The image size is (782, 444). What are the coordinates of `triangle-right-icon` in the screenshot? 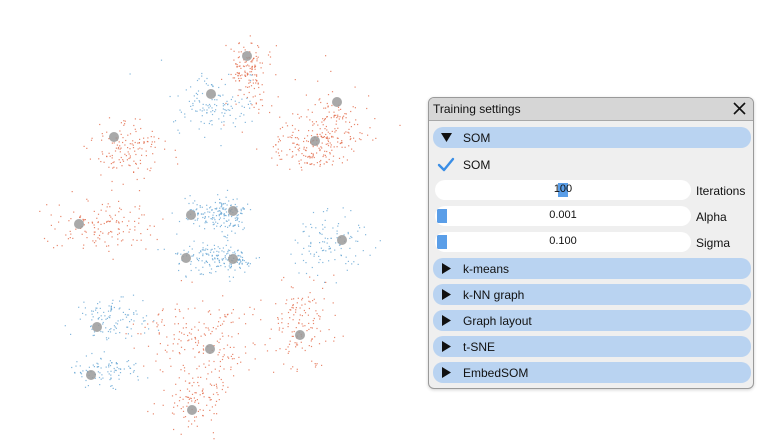 It's located at (446, 294).